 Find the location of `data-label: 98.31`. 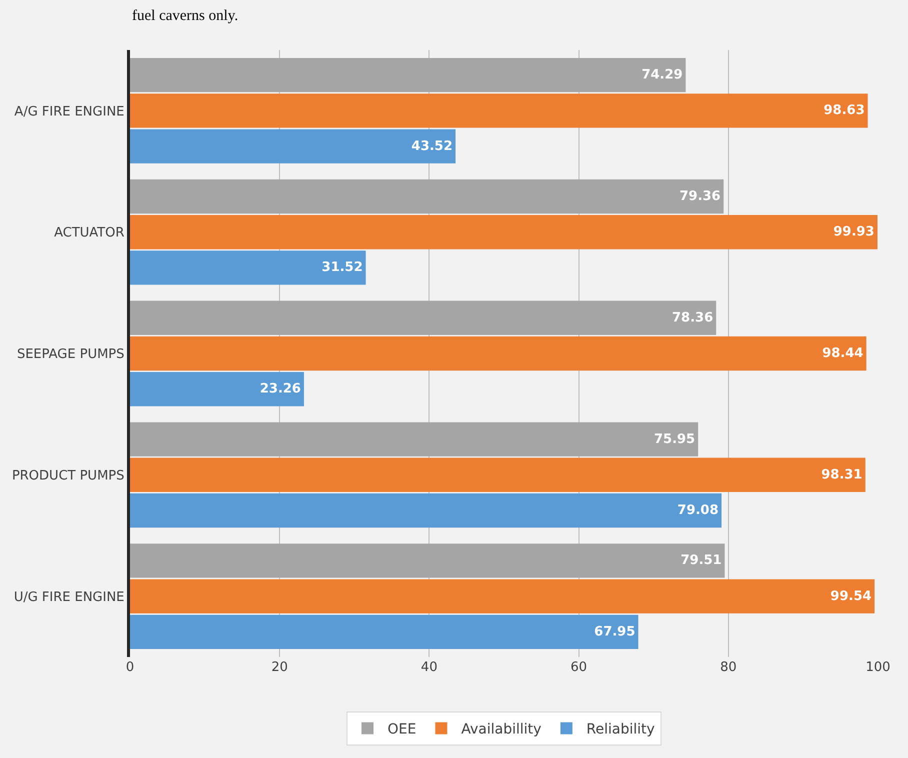

data-label: 98.31 is located at coordinates (841, 474).